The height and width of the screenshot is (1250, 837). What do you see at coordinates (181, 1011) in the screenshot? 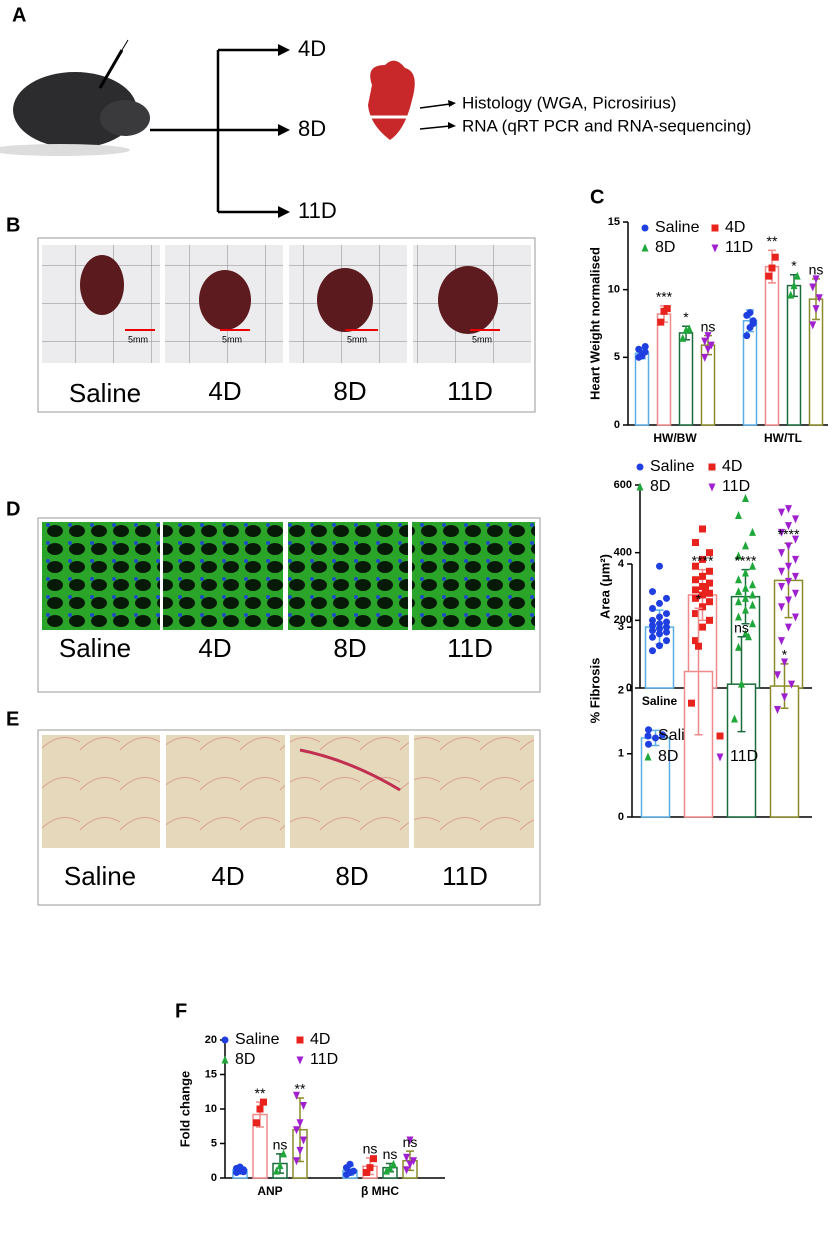
I see `panel-label: F` at bounding box center [181, 1011].